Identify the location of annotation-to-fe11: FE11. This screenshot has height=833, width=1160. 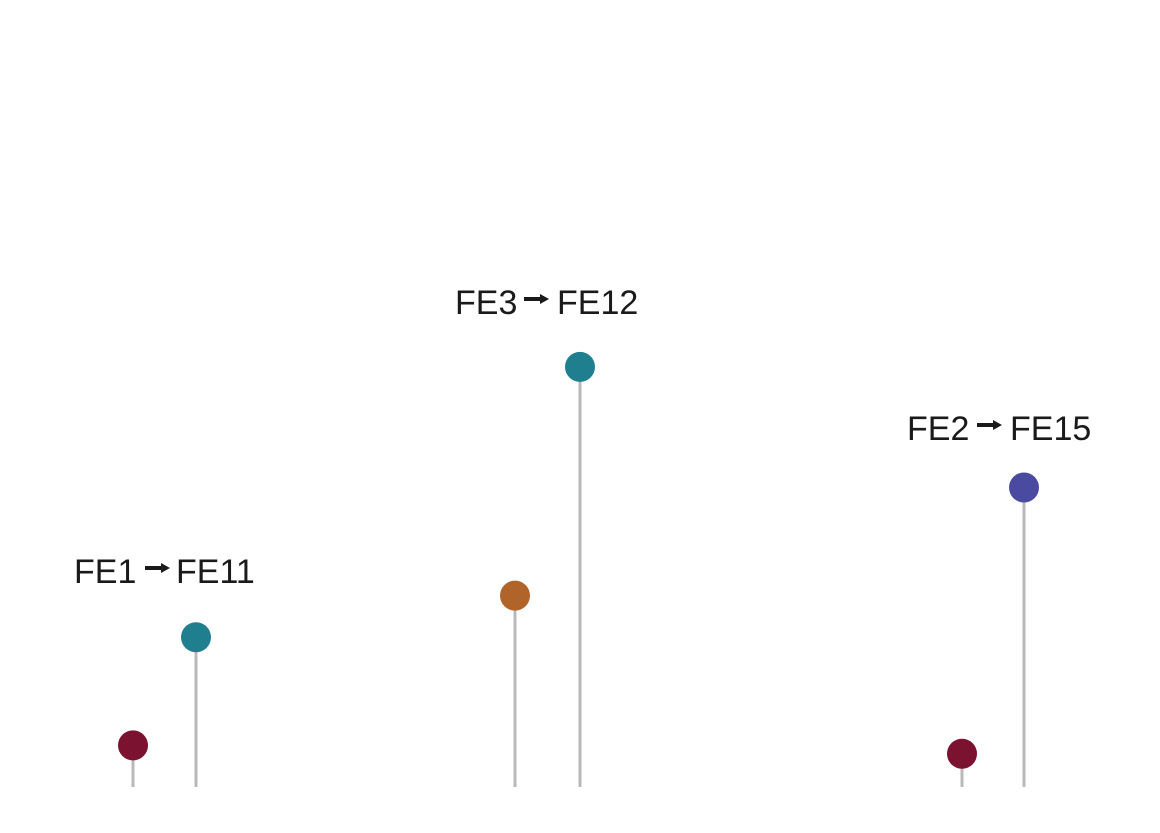
(215, 572).